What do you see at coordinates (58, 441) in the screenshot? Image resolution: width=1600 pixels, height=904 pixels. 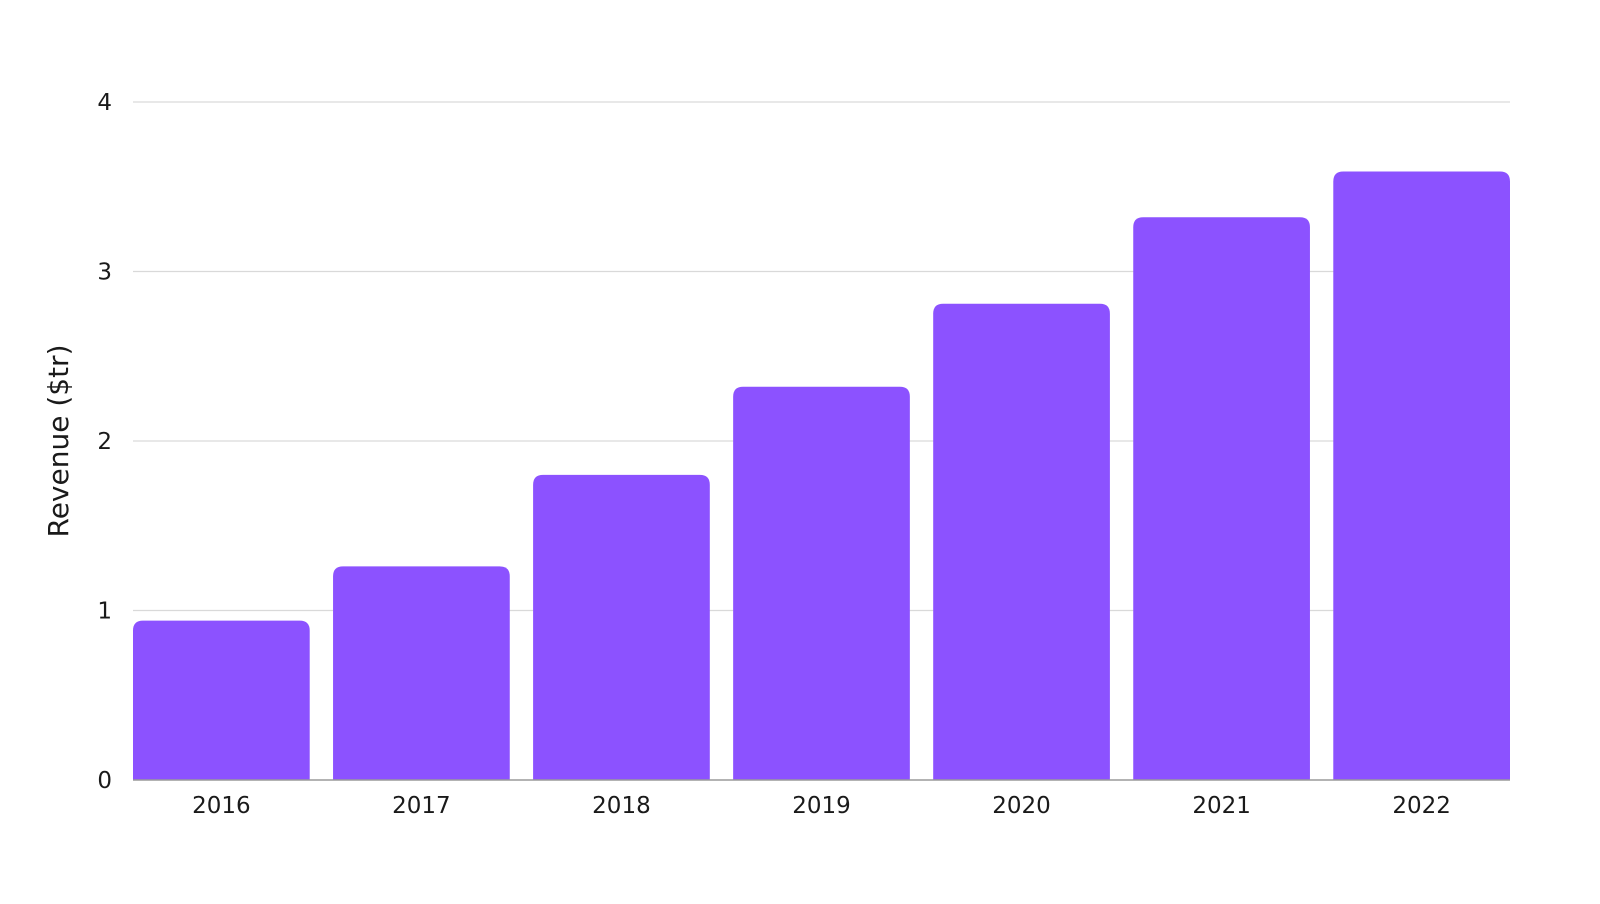 I see `y-axis-title: Revenue ($tr)` at bounding box center [58, 441].